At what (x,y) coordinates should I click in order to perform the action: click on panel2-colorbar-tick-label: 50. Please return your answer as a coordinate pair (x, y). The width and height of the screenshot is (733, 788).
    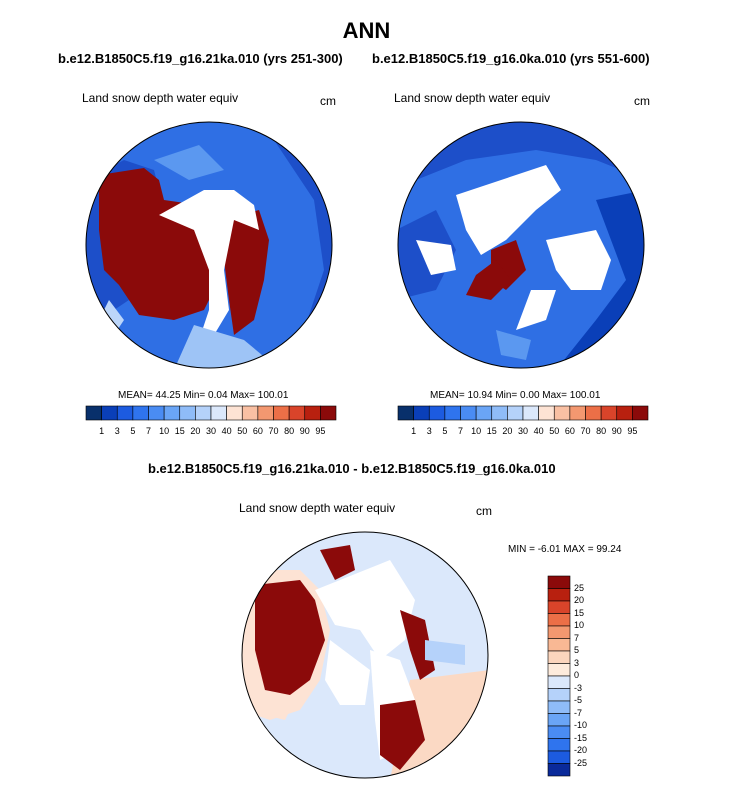
    Looking at the image, I should click on (554, 431).